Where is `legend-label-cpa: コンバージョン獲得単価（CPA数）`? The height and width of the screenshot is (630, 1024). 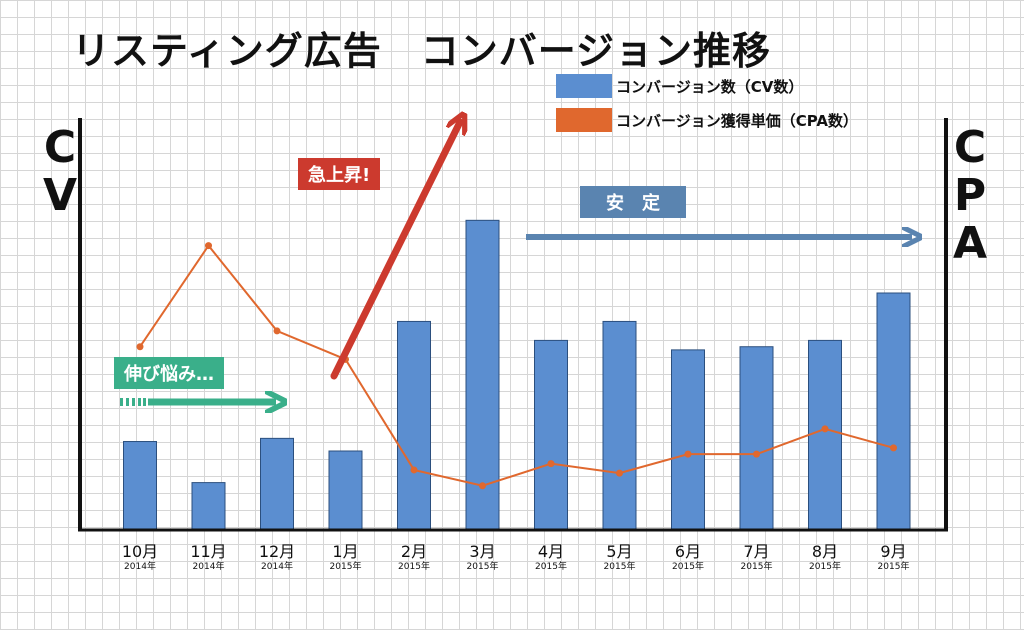 legend-label-cpa: コンバージョン獲得単価（CPA数） is located at coordinates (737, 120).